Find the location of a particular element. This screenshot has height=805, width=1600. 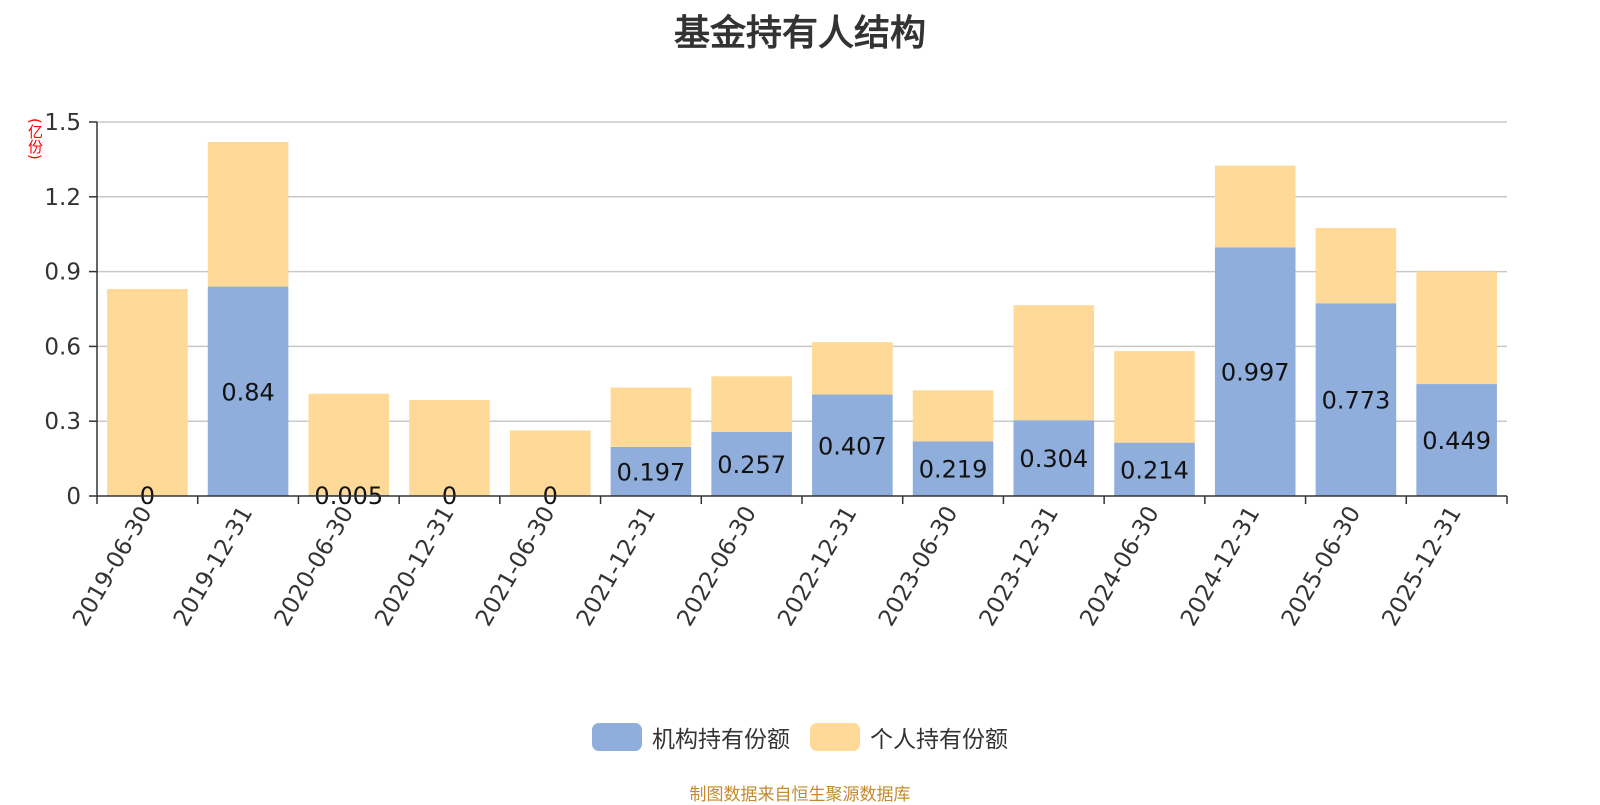

data-label-institutional: 0.304 is located at coordinates (1053, 459).